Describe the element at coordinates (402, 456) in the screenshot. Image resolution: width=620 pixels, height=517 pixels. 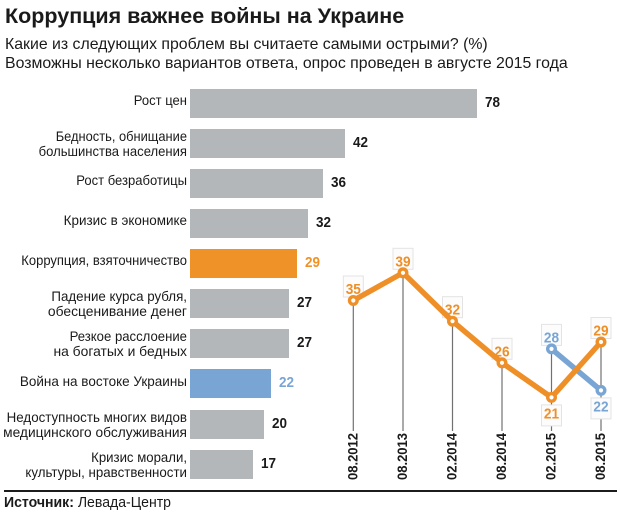
I see `svg-text: 08.2013` at that location.